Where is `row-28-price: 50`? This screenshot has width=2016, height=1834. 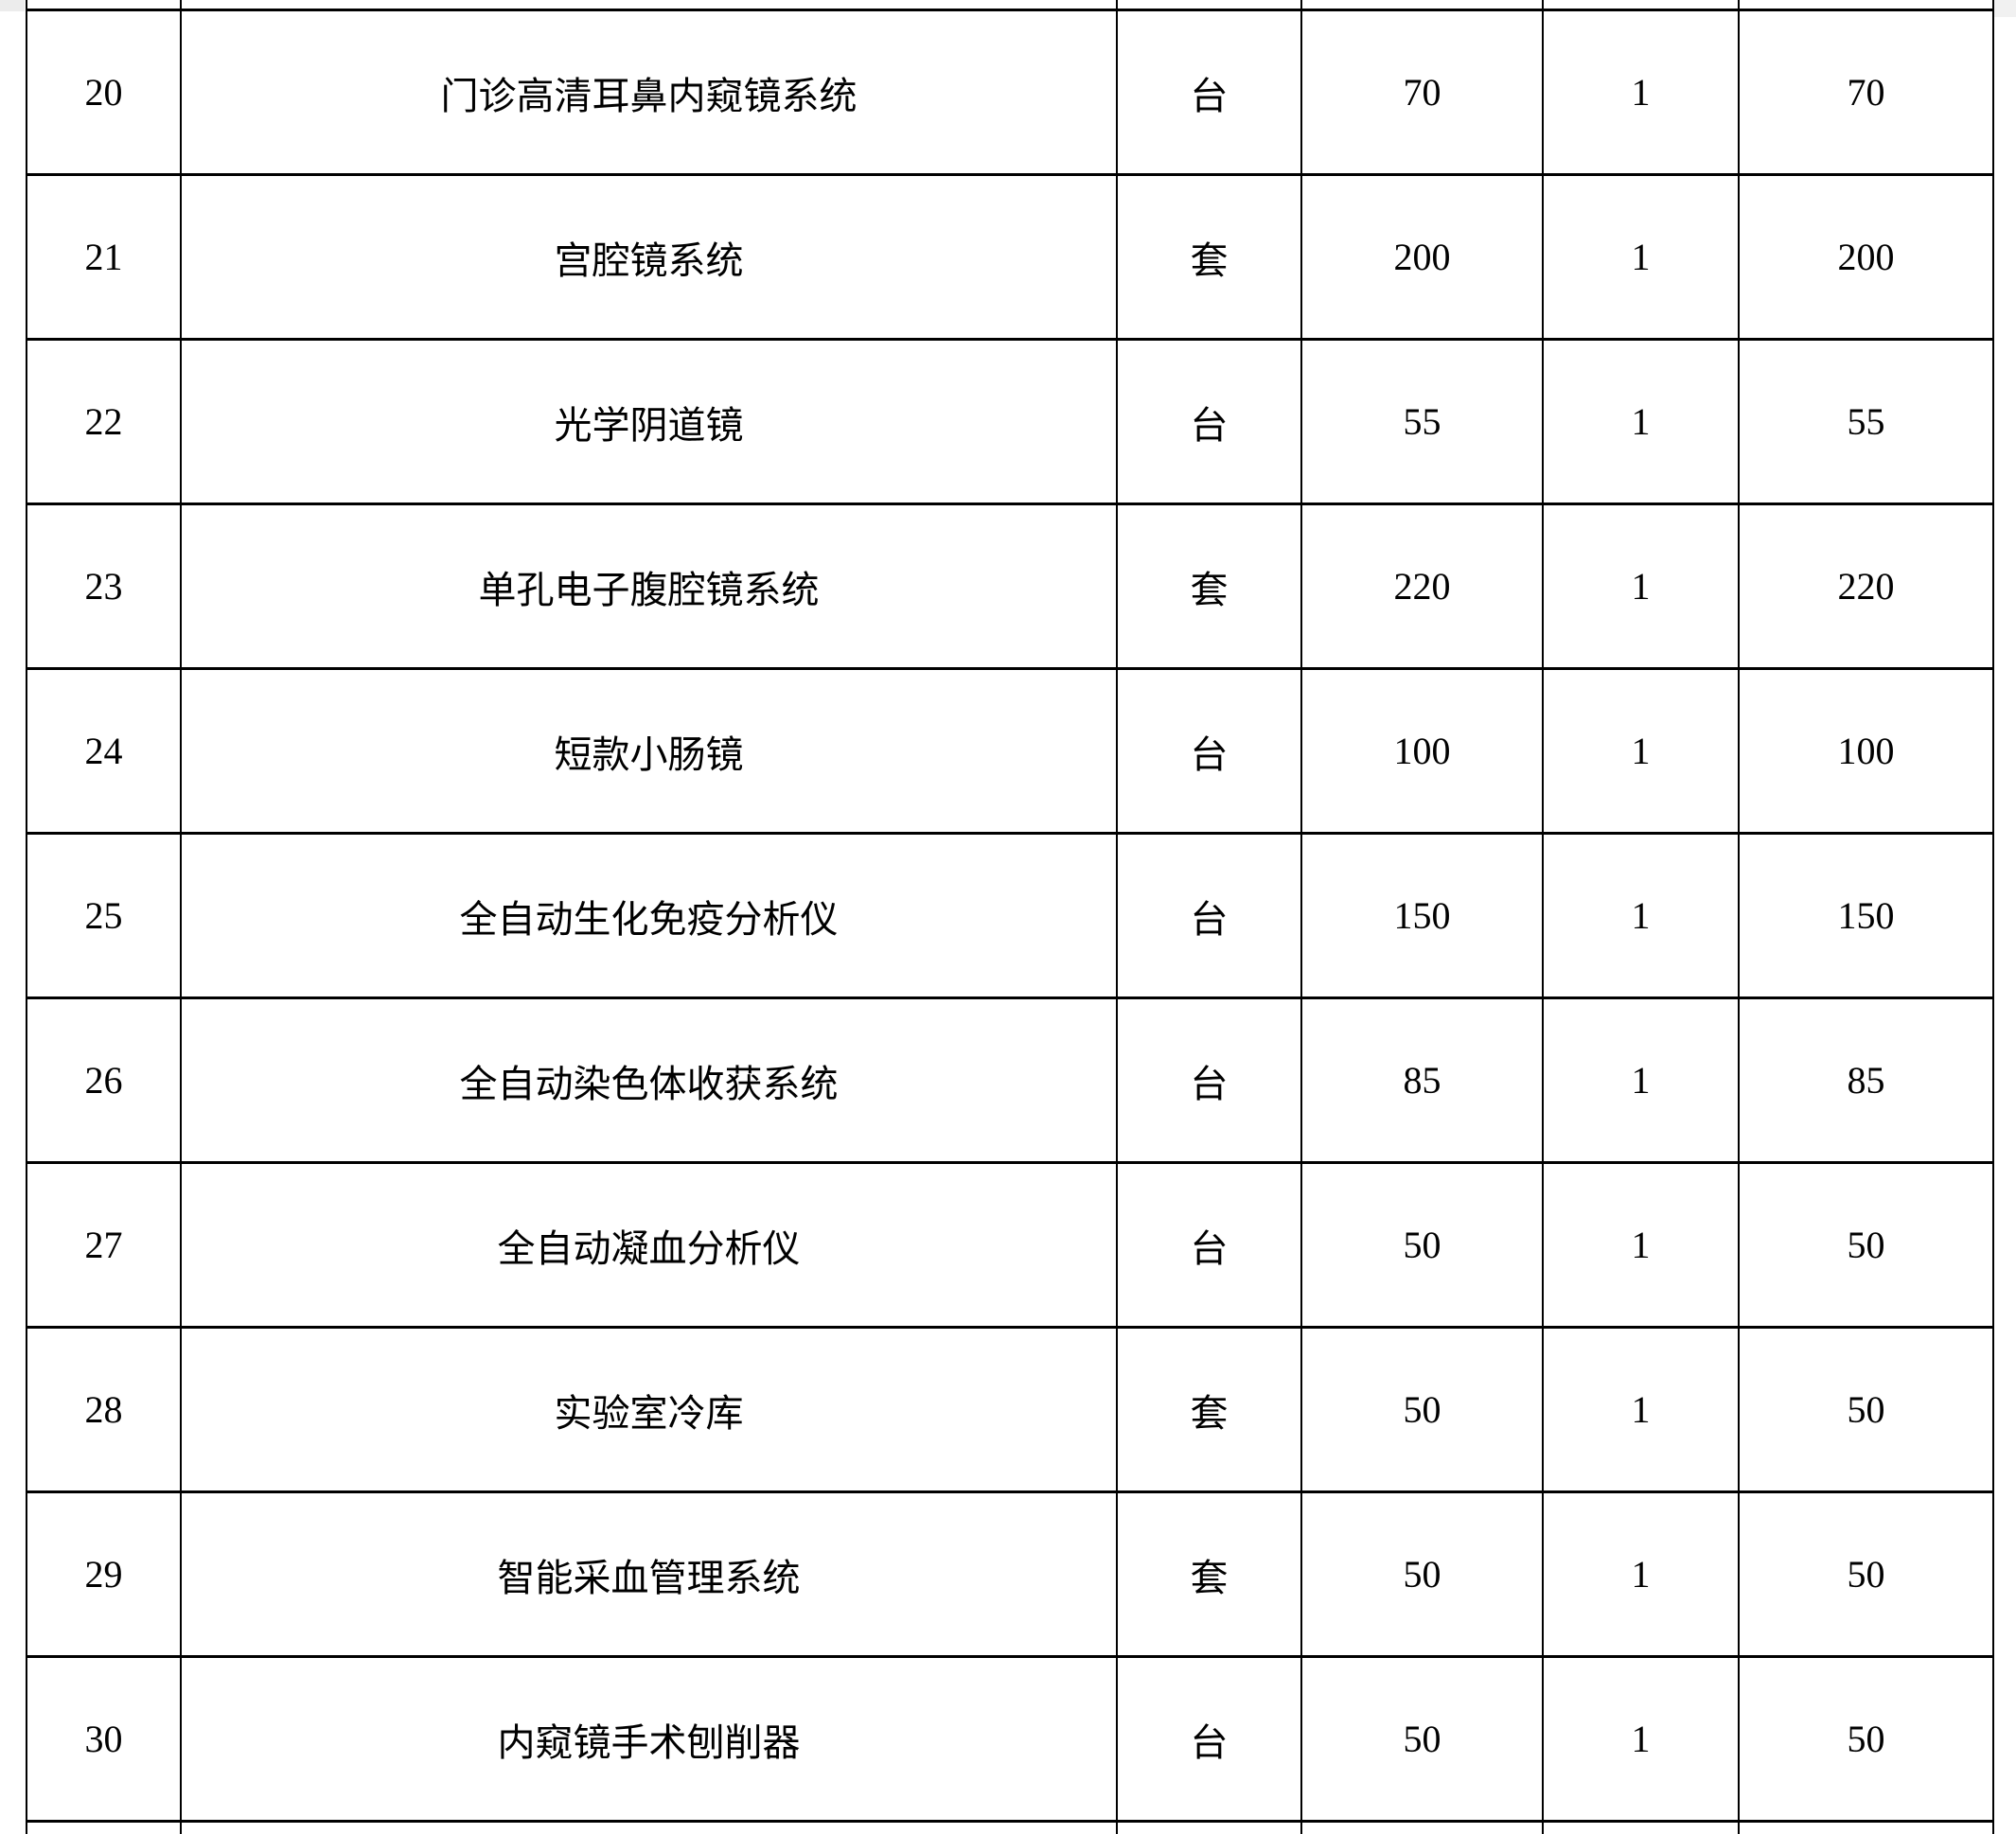 row-28-price: 50 is located at coordinates (1422, 1409).